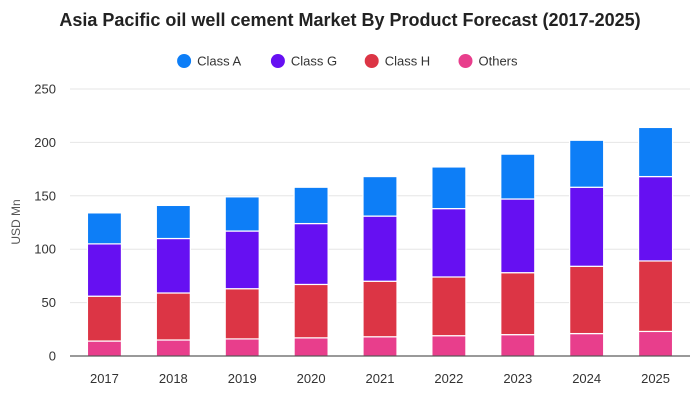 Image resolution: width=700 pixels, height=400 pixels. Describe the element at coordinates (517, 378) in the screenshot. I see `x-tick-label: 2023` at that location.